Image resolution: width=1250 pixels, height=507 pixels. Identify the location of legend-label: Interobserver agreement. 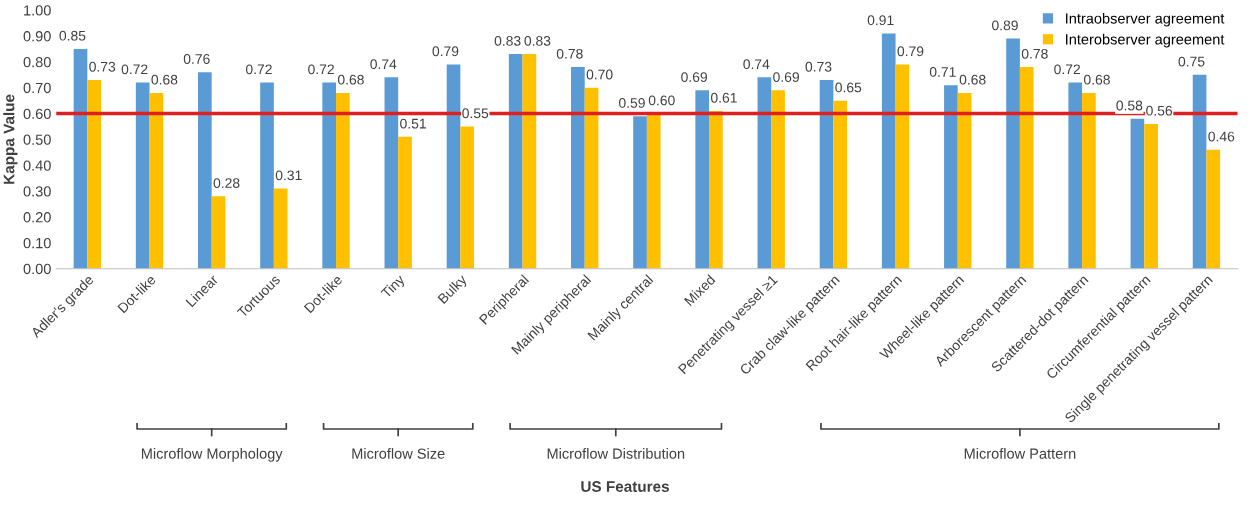
(1145, 40).